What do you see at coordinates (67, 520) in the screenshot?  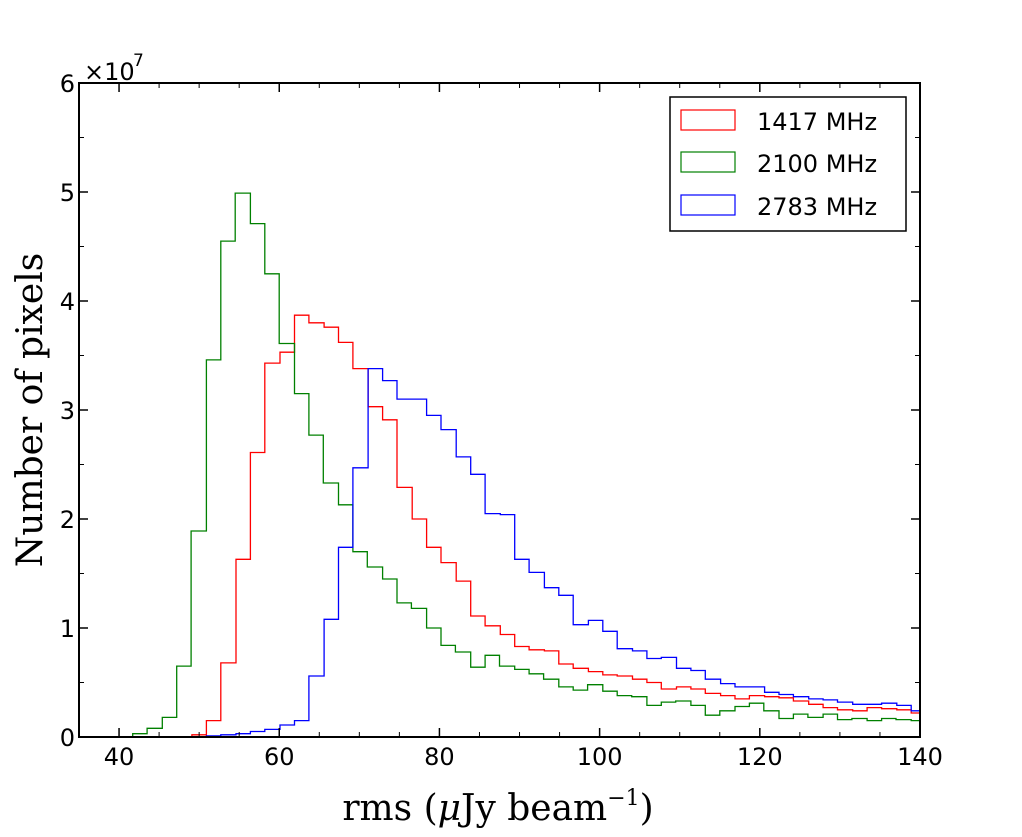 I see `y-tick-label: 2` at bounding box center [67, 520].